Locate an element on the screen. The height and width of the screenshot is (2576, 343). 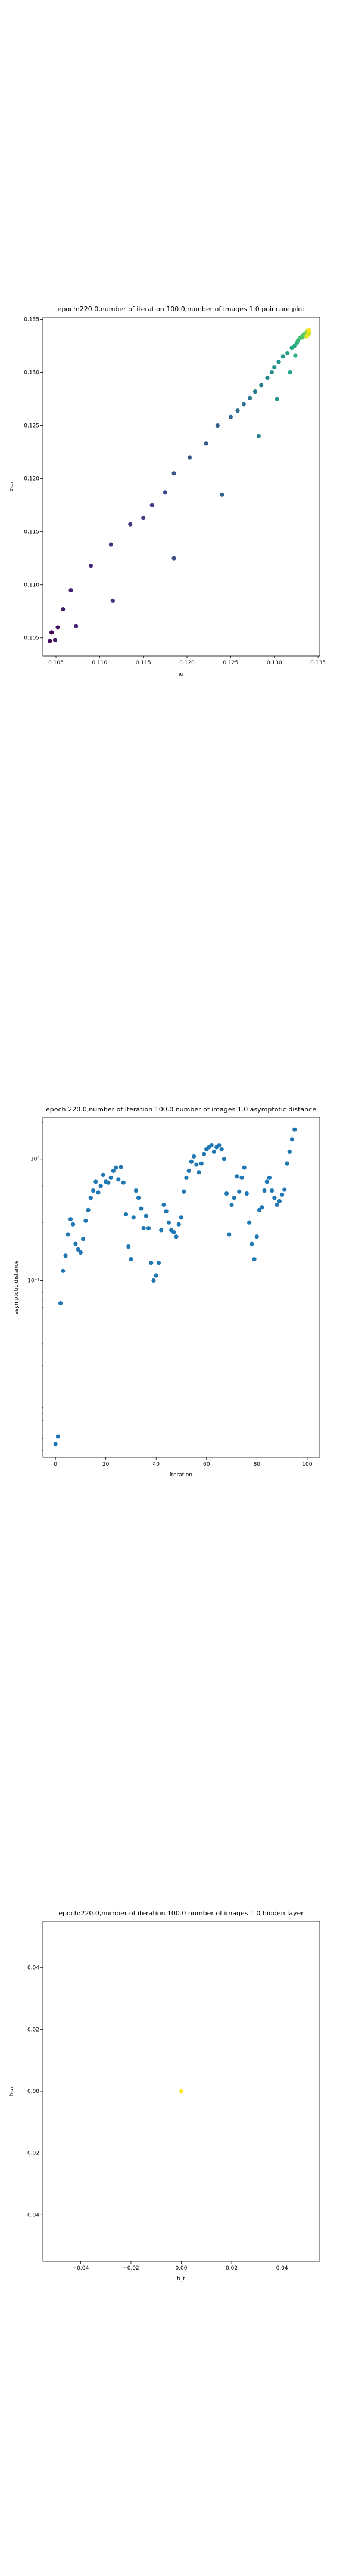
y-ticks: −0.04 −0.02 0.00 0.02 0.04 is located at coordinates (33, 2091).